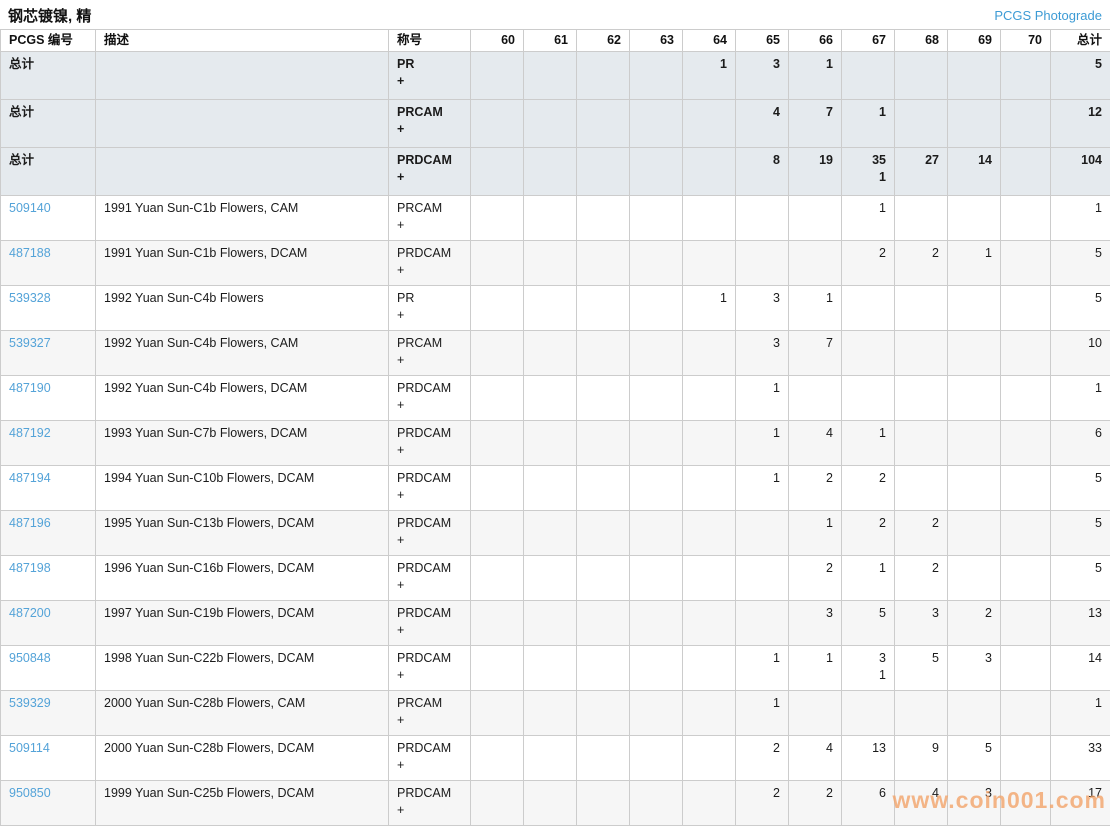 This screenshot has height=826, width=1110. What do you see at coordinates (48, 443) in the screenshot?
I see `pcgs-number-cell: 487192` at bounding box center [48, 443].